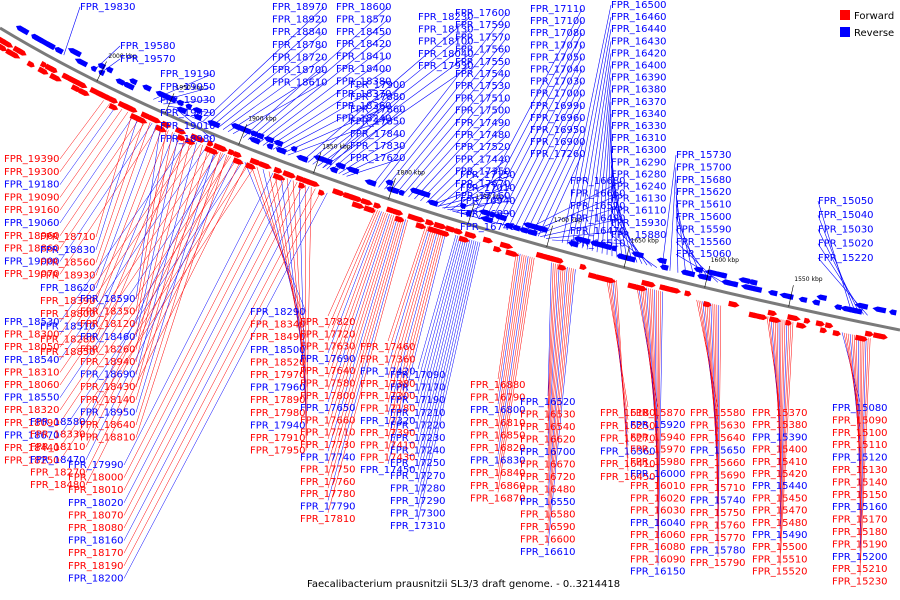  I want to click on legend-reverse-swatch, so click(845, 32).